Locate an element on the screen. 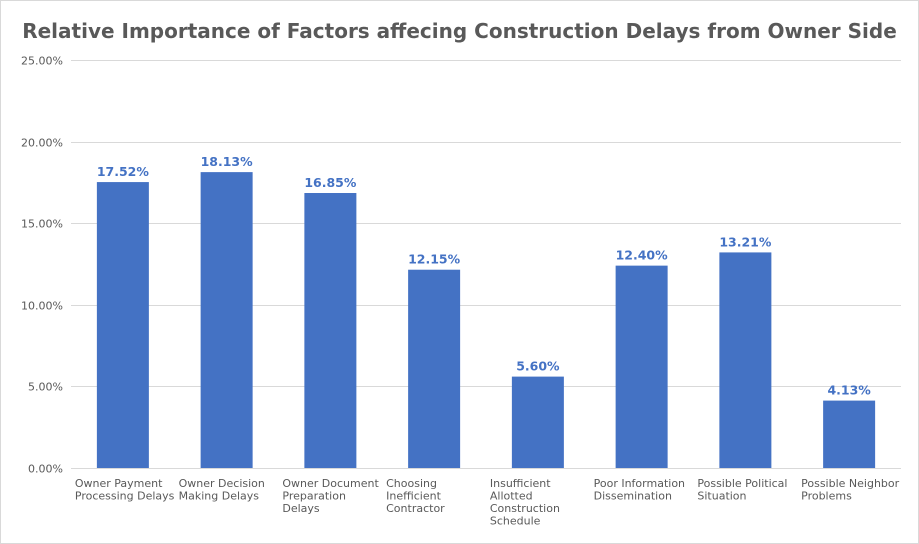 This screenshot has width=919, height=544. x-category-label: Possible Political Situation is located at coordinates (742, 490).